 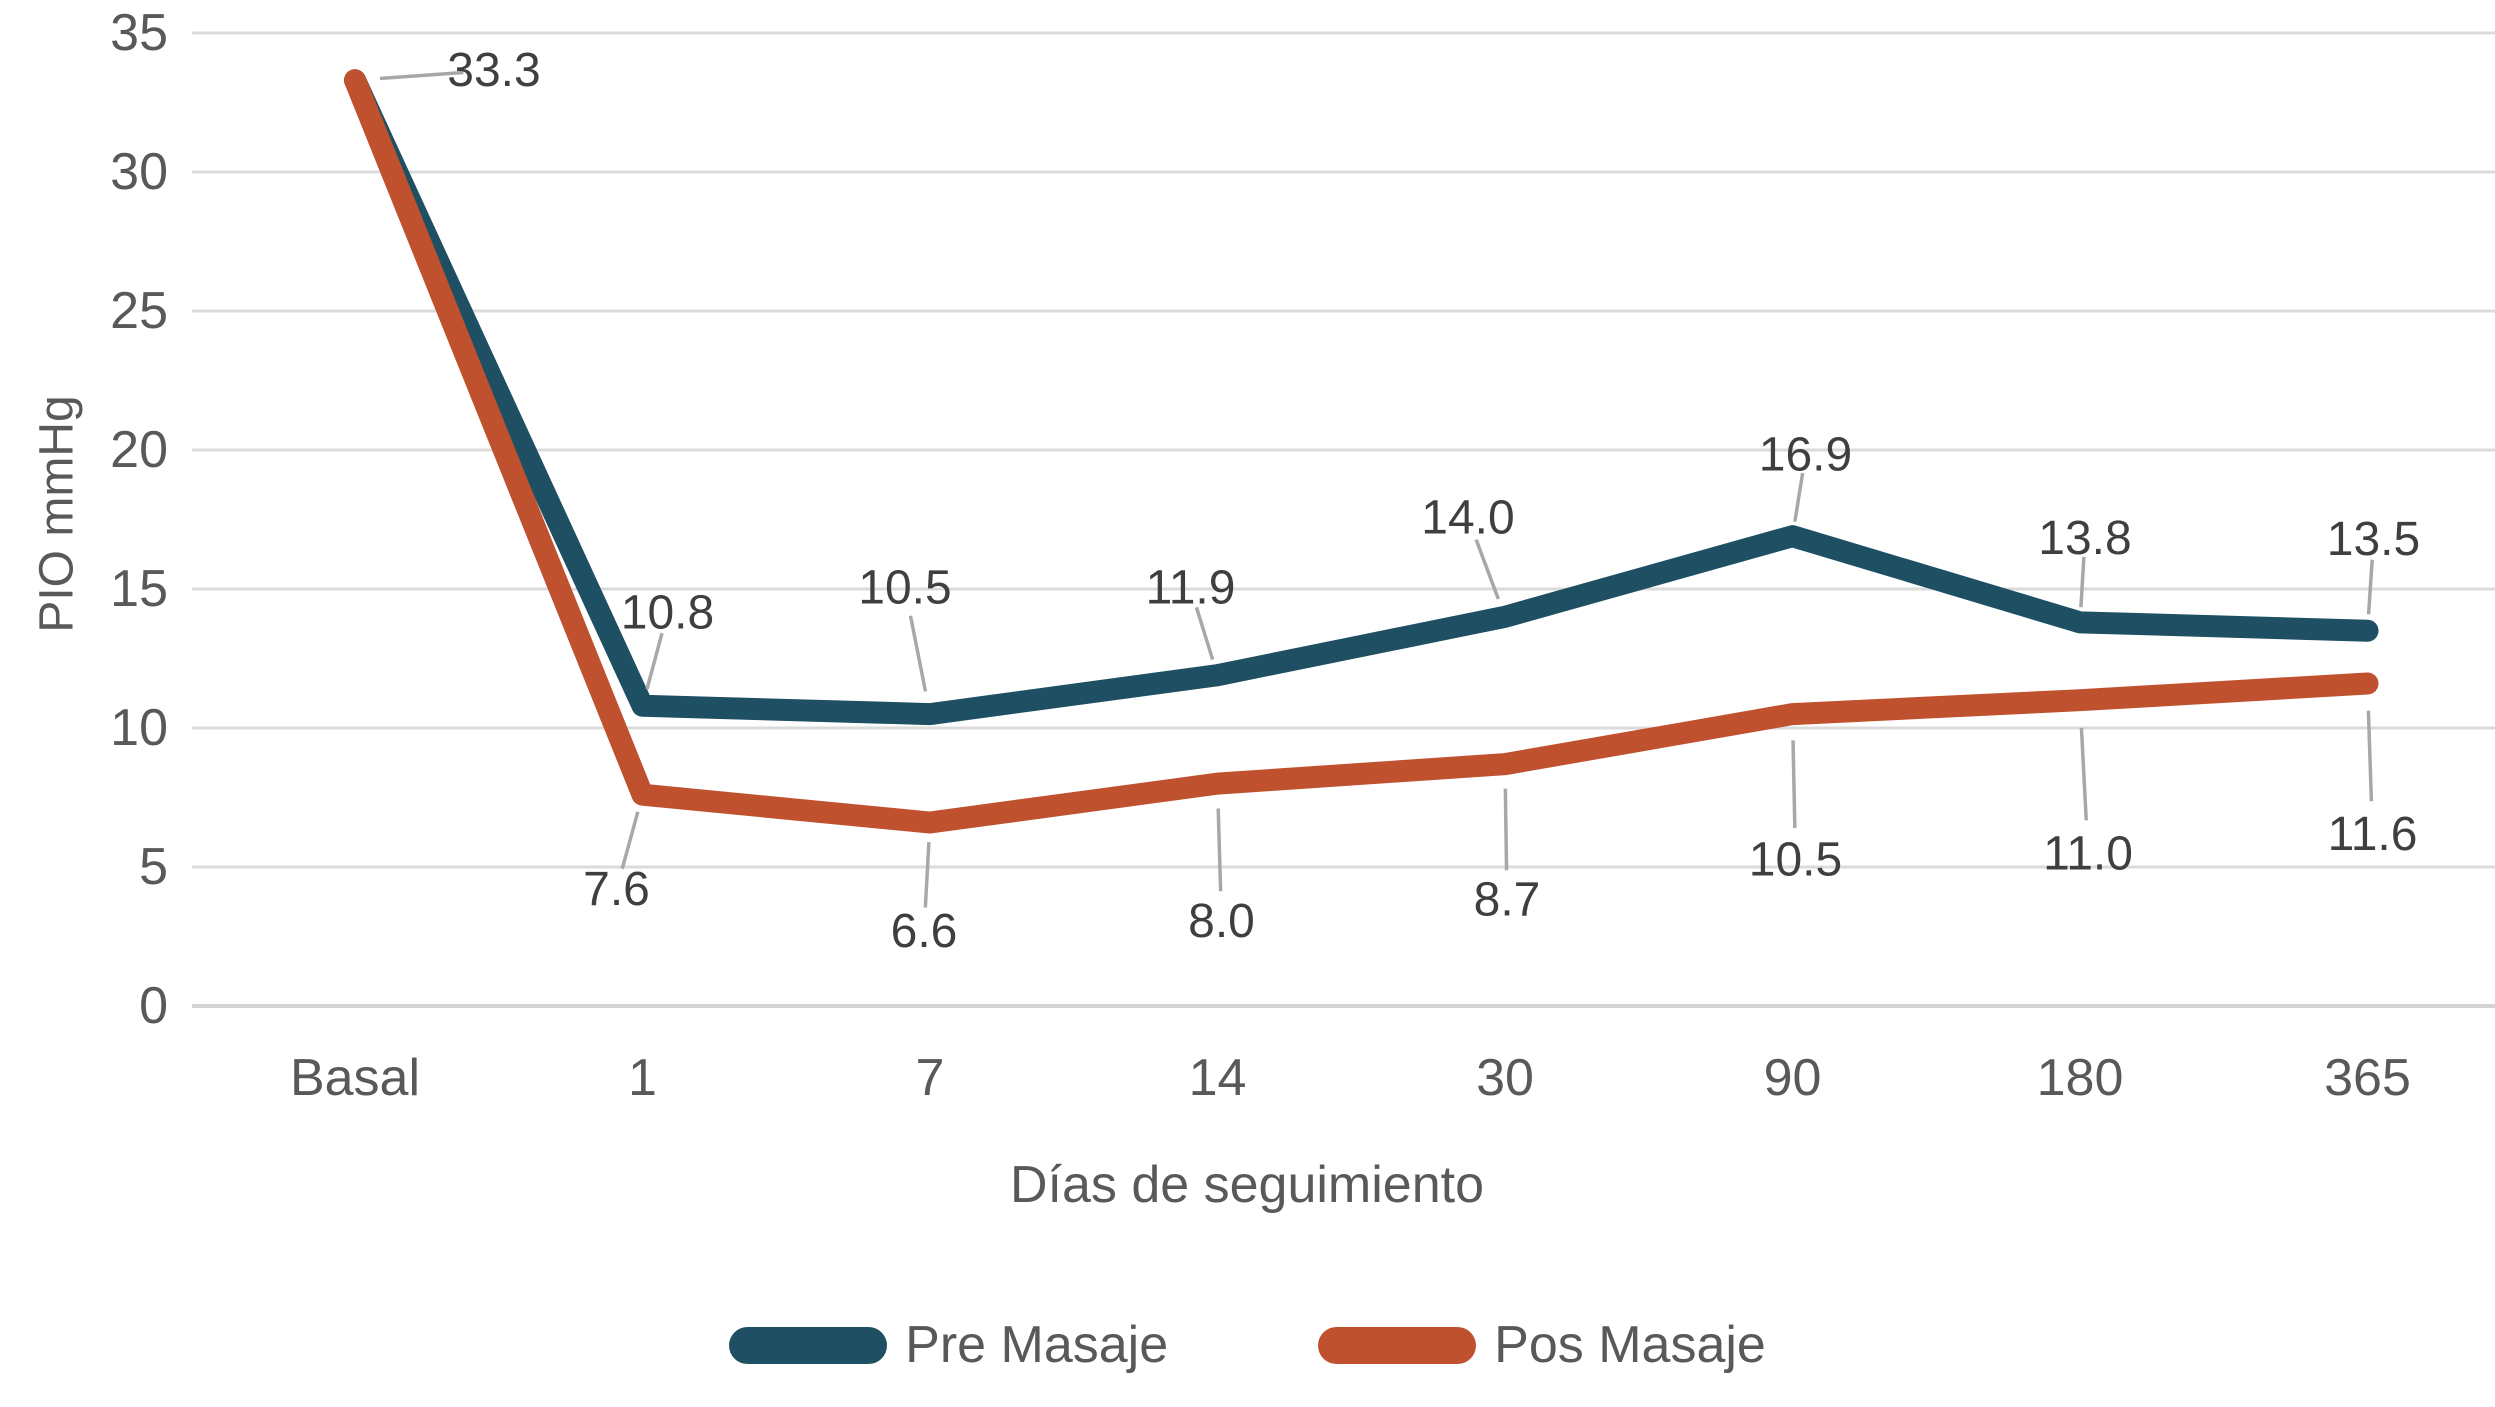 What do you see at coordinates (2088, 854) in the screenshot?
I see `data-label-pos-masaje: 11.0` at bounding box center [2088, 854].